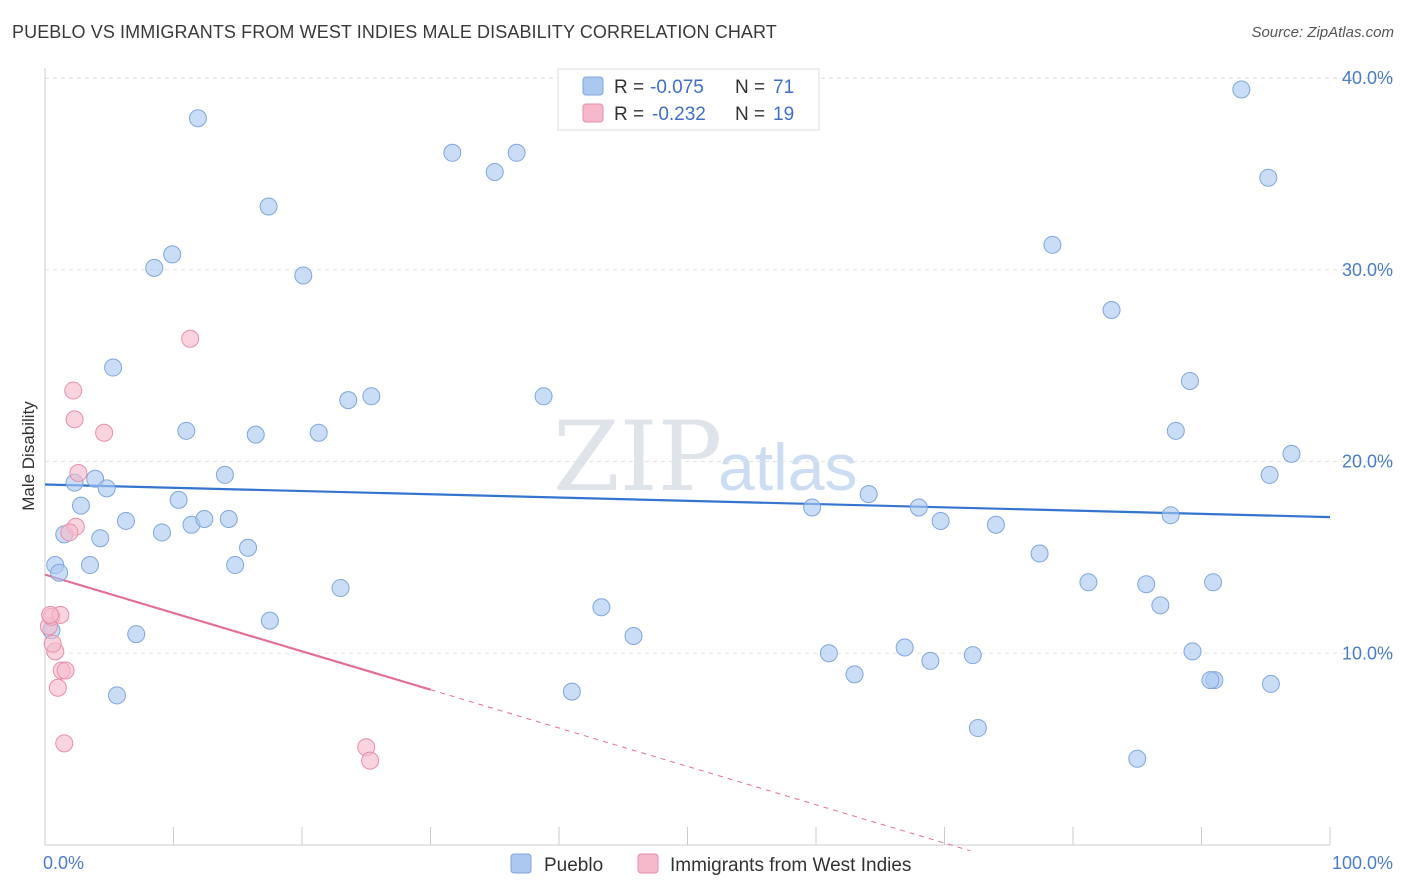 The height and width of the screenshot is (892, 1406). Describe the element at coordinates (783, 114) in the screenshot. I see `legend-n-value-west-indies: 19` at that location.